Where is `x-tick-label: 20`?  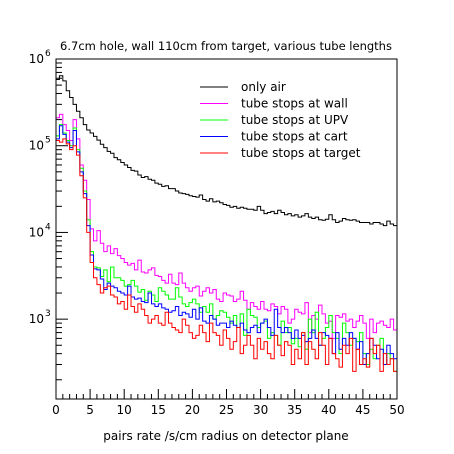 x-tick-label: 20 is located at coordinates (192, 410).